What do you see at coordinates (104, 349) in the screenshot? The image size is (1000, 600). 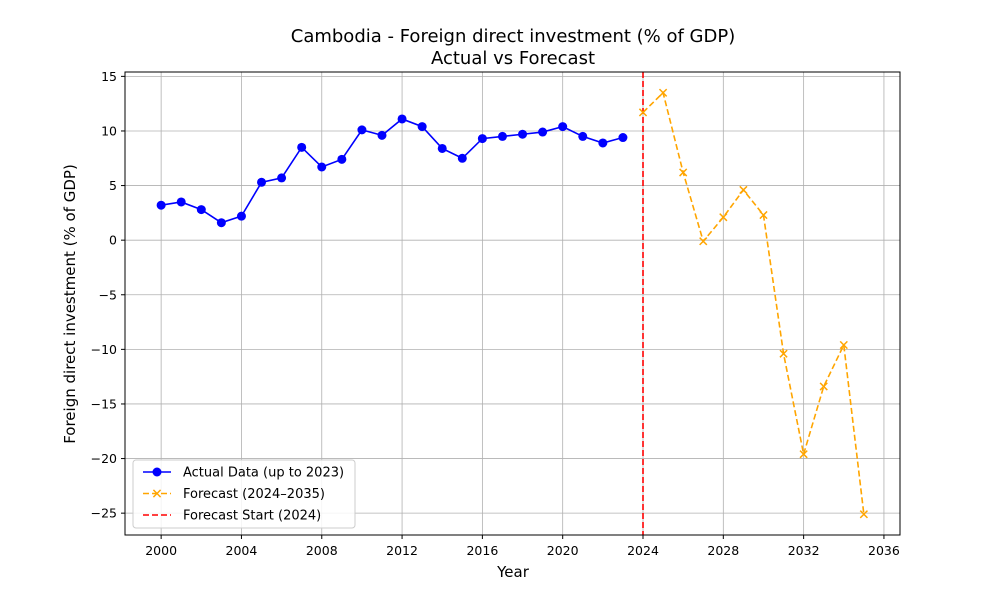 I see `y-tick-label: −10` at bounding box center [104, 349].